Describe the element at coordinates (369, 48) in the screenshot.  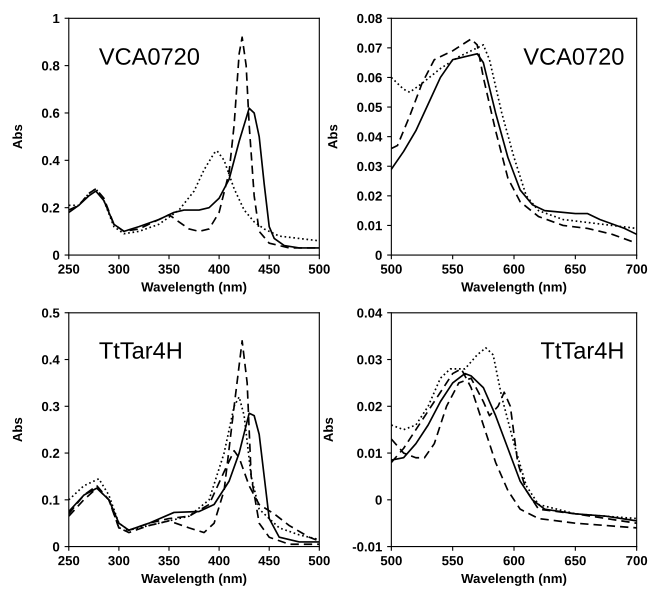
I see `y-tick-label: 0.07` at that location.